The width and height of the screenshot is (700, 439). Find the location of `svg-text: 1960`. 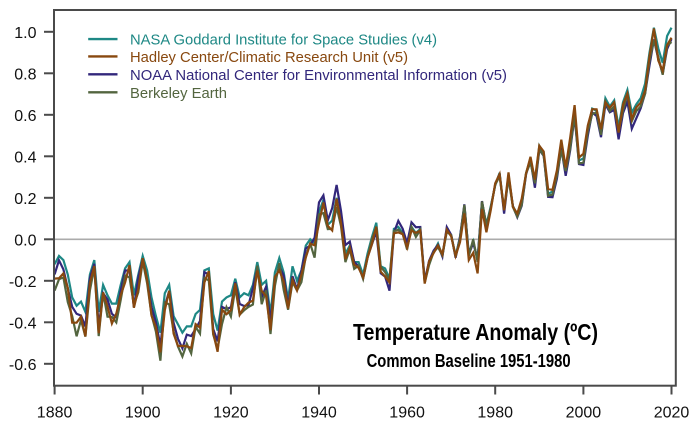

svg-text: 1960 is located at coordinates (407, 413).